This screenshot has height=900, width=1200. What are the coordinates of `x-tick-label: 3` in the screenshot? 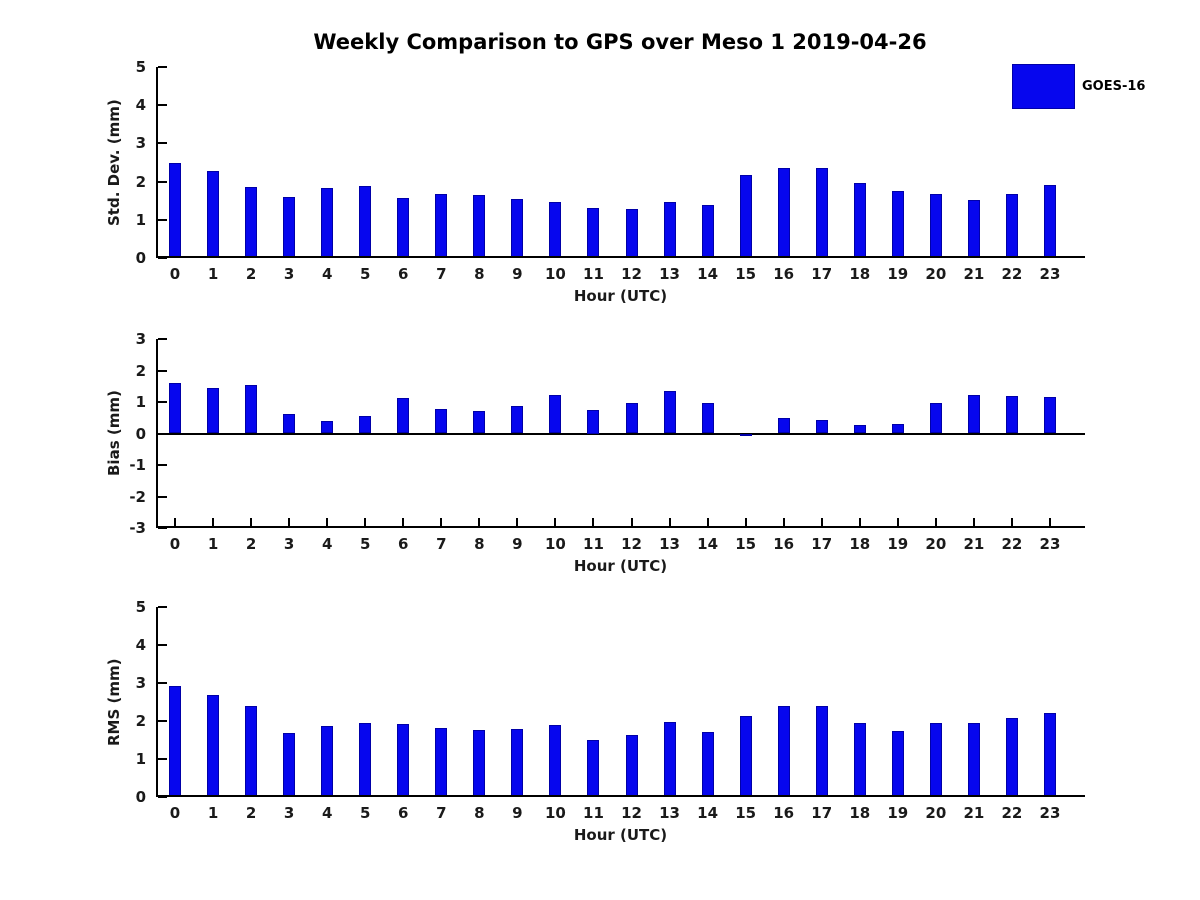 It's located at (289, 813).